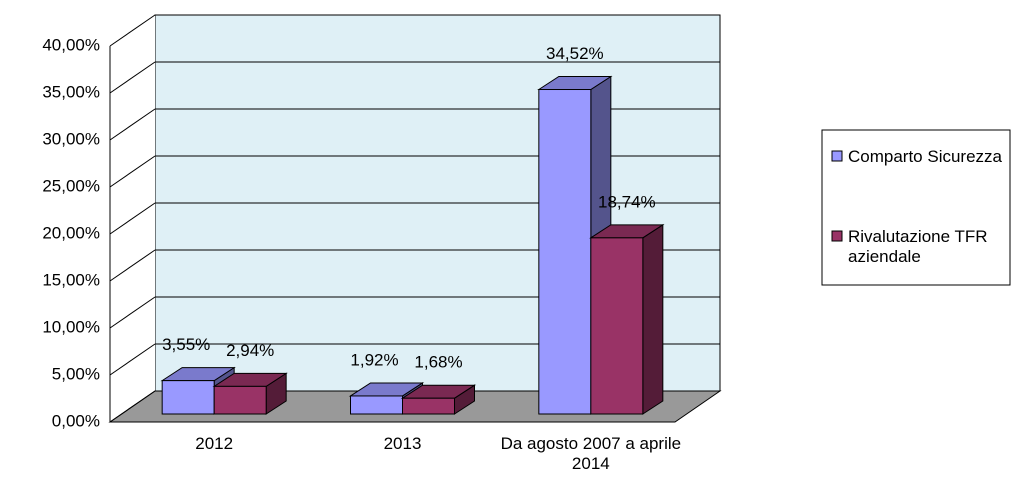 This screenshot has height=484, width=1012. Describe the element at coordinates (71, 138) in the screenshot. I see `y-tick-label: 30,00%` at that location.